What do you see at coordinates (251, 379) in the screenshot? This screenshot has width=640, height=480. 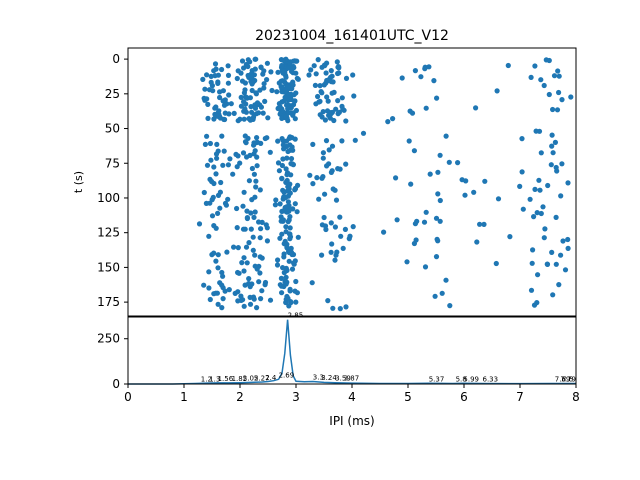 I see `peak-label: 2.05` at bounding box center [251, 379].